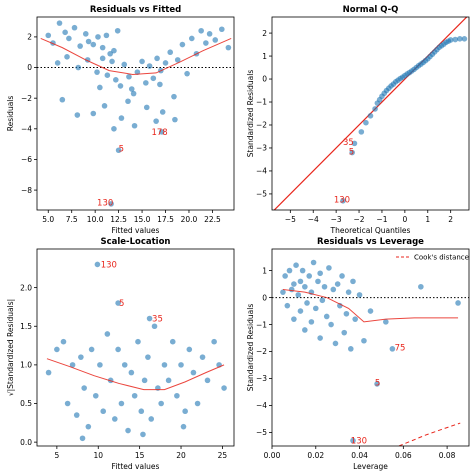  What do you see at coordinates (95, 219) in the screenshot?
I see `x-tick-label: 10.0` at bounding box center [95, 219].